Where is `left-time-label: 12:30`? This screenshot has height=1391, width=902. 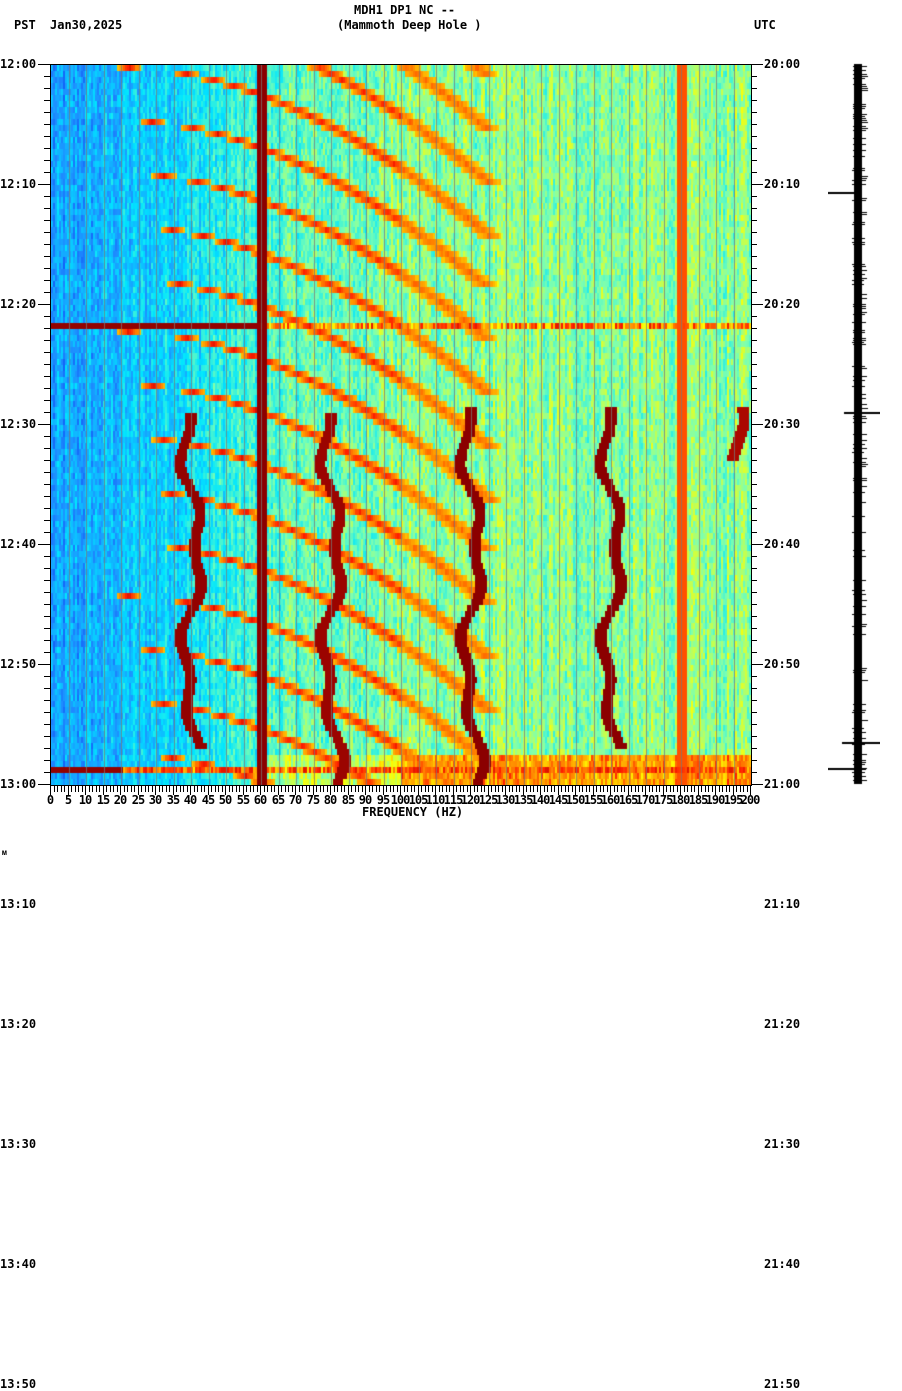 left-time-label: 12:30 is located at coordinates (18, 424).